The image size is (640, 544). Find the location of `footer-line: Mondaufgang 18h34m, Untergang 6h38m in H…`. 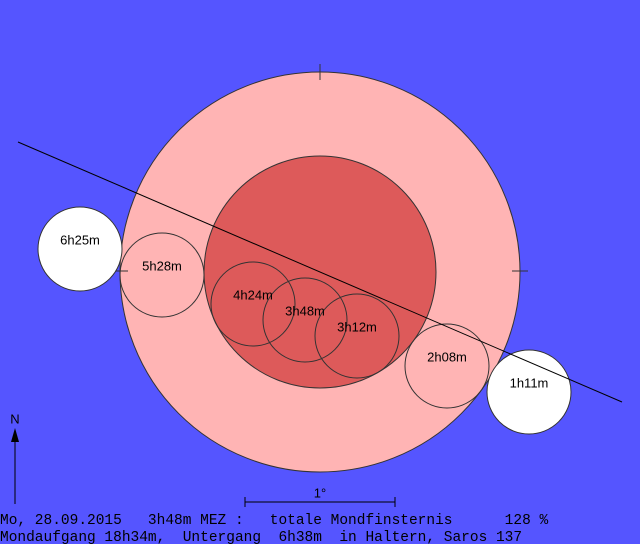

footer-line: Mondaufgang 18h34m, Untergang 6h38m in H… is located at coordinates (261, 537).